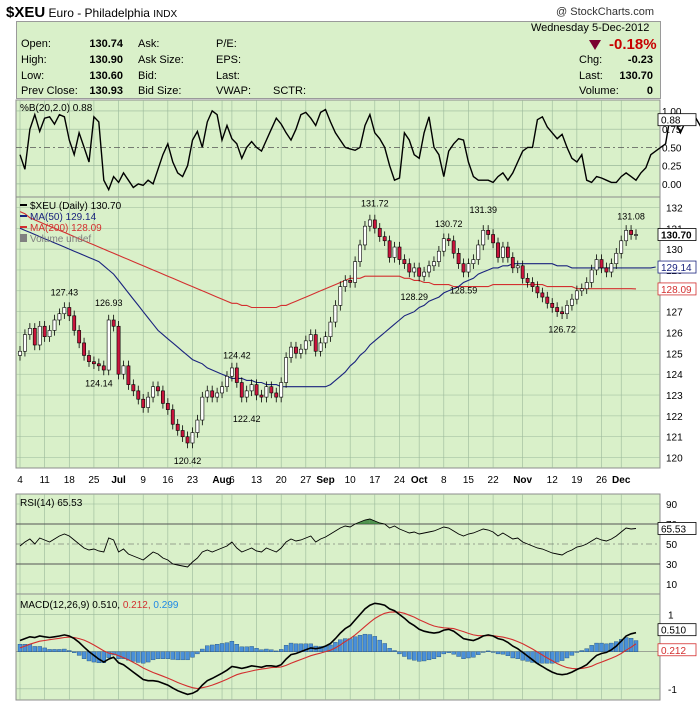  I want to click on price-tag-box, so click(677, 234).